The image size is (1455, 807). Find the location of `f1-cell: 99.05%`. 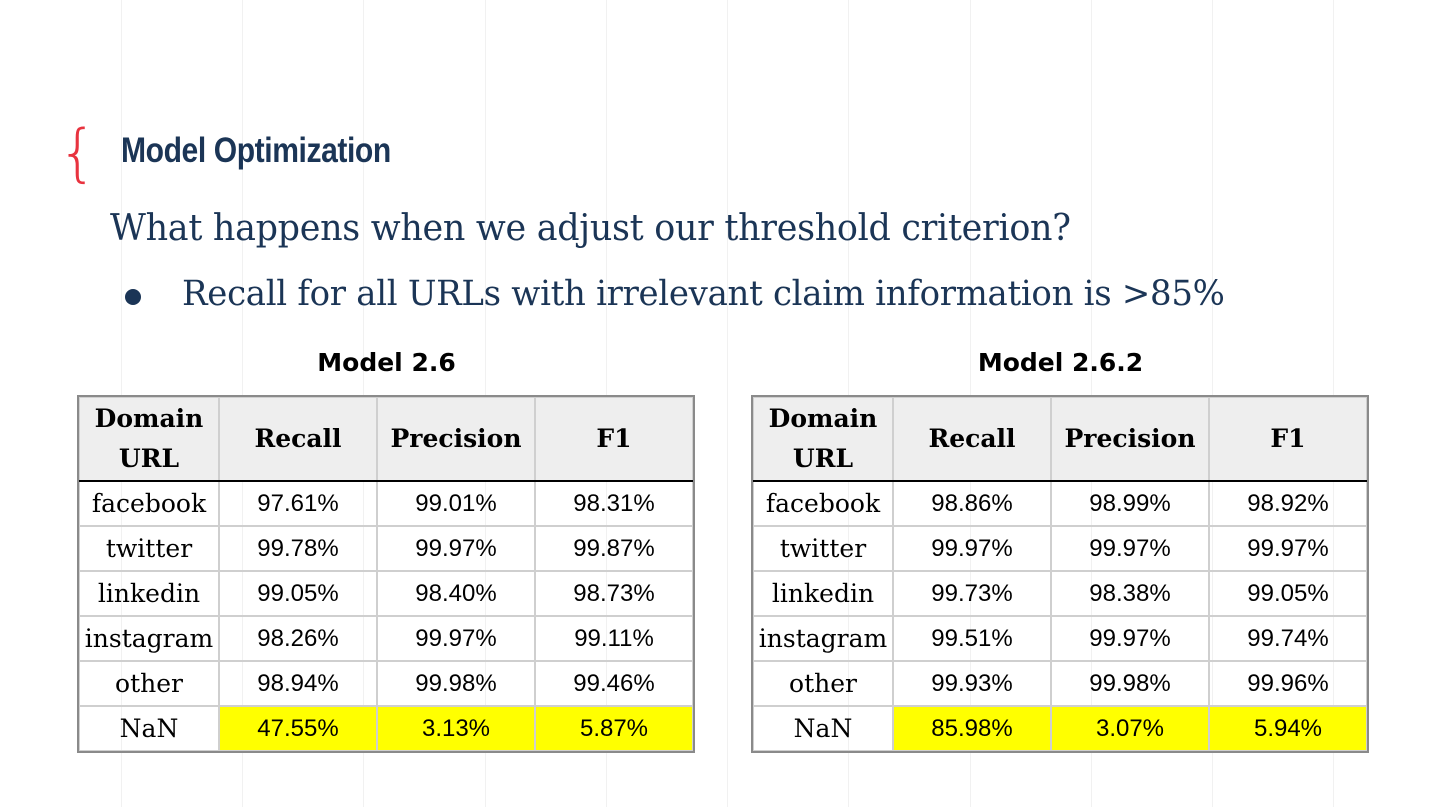

f1-cell: 99.05% is located at coordinates (1288, 593).